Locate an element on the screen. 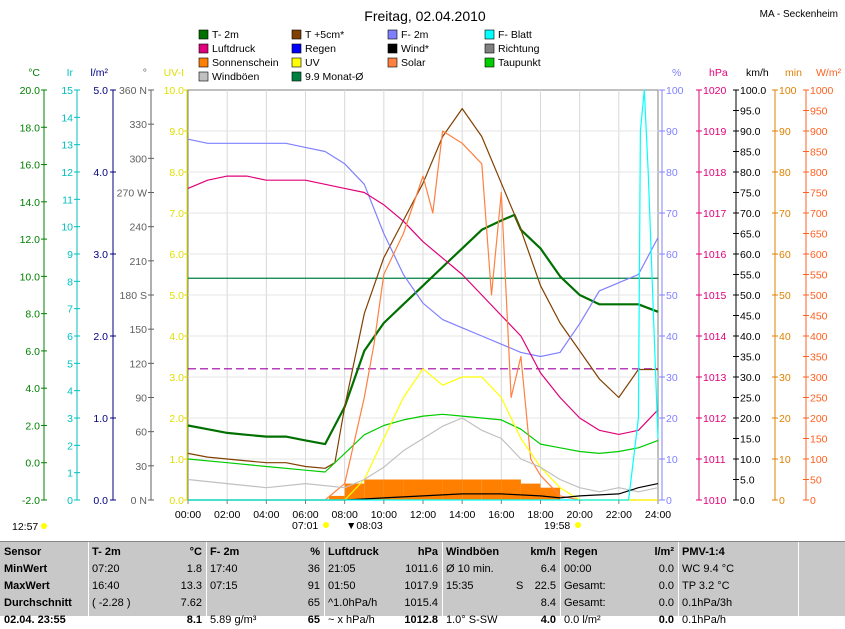 The image size is (845, 629). axis-tick-ir: 13 is located at coordinates (67, 146).